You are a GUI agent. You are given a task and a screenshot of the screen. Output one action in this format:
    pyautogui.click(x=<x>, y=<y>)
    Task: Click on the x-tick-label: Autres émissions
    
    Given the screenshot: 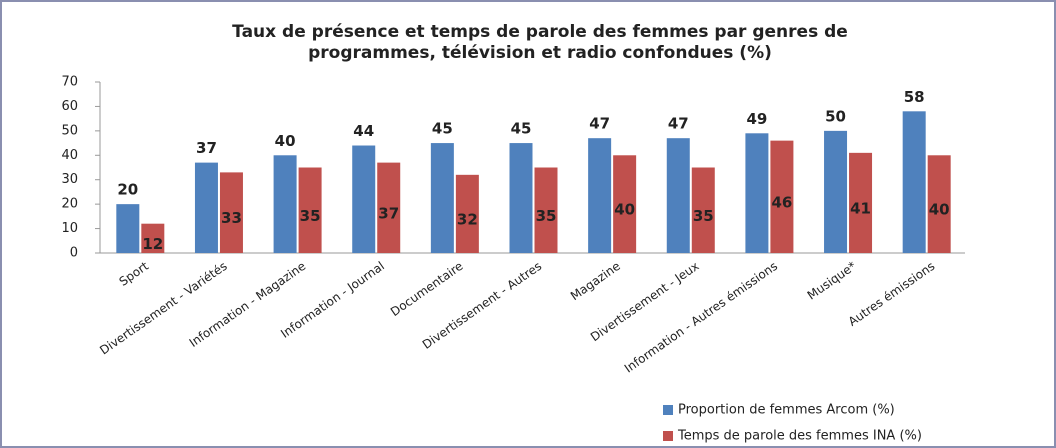 What is the action you would take?
    pyautogui.click(x=892, y=294)
    